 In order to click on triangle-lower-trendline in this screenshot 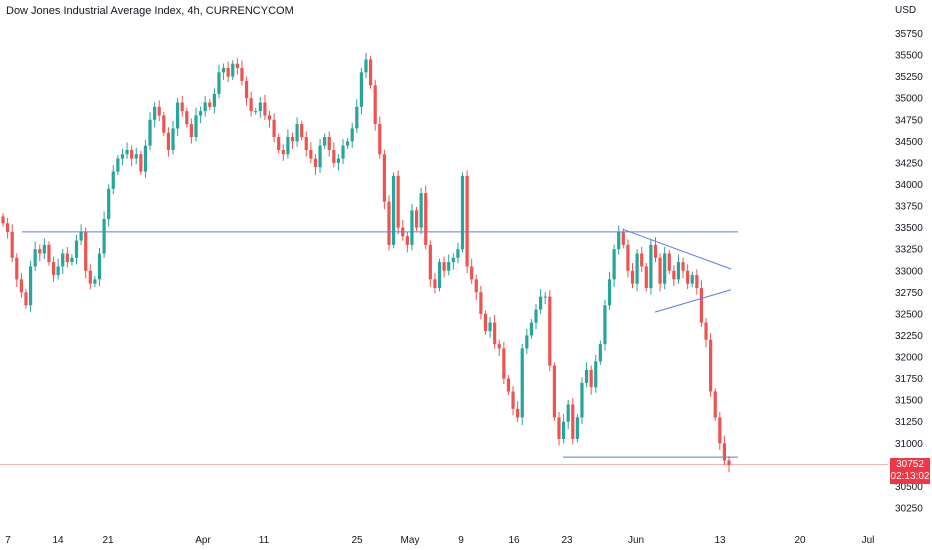, I will do `click(693, 301)`.